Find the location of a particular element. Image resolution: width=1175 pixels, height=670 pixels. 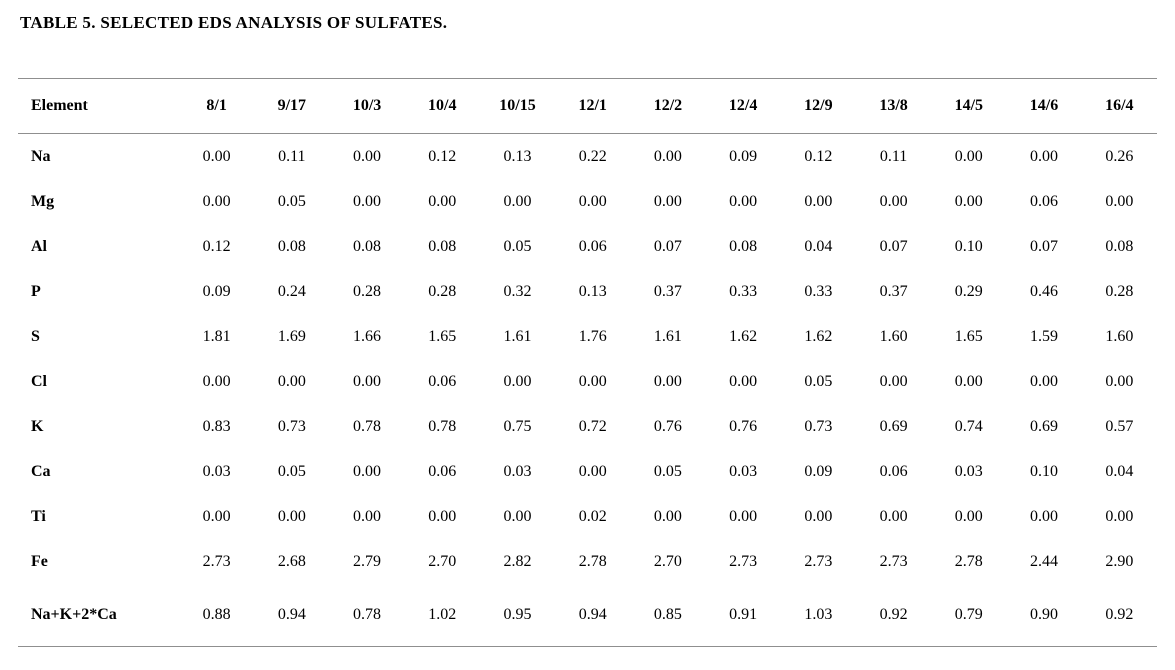

header-cell-sample-12-4: 12/4 is located at coordinates (743, 106).